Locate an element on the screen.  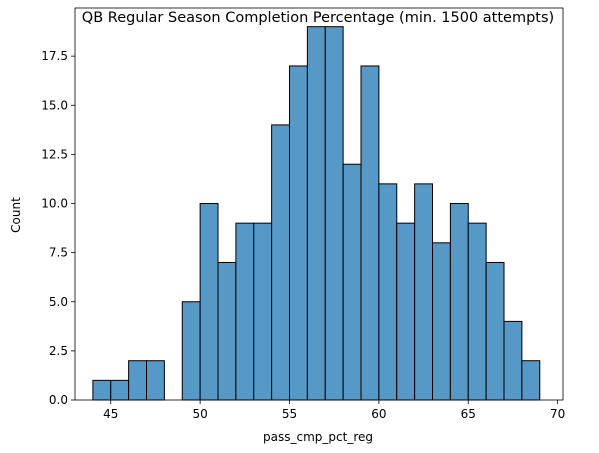
y-axis-label: Count is located at coordinates (16, 215).